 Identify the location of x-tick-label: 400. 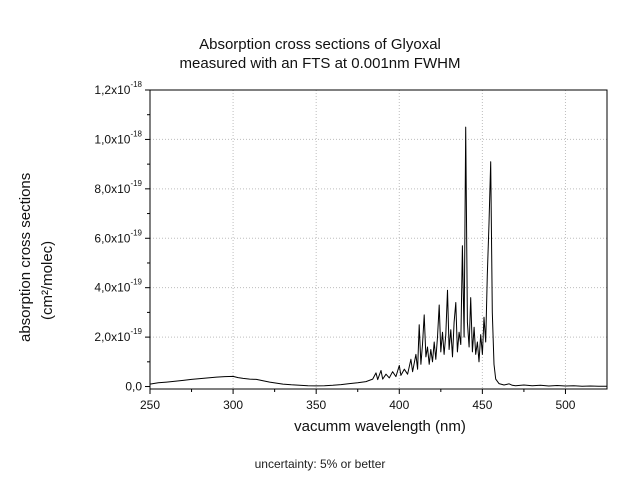
(399, 405).